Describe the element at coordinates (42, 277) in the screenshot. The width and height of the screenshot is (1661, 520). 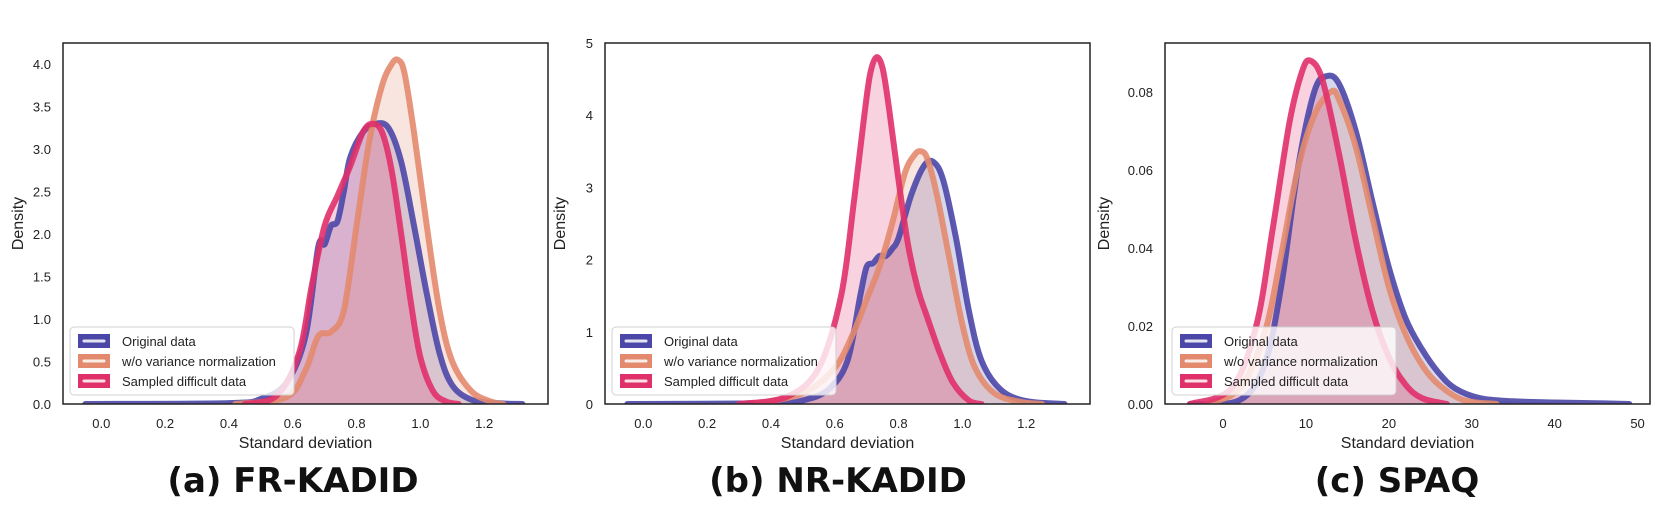
I see `y-tick-label: 1.5` at that location.